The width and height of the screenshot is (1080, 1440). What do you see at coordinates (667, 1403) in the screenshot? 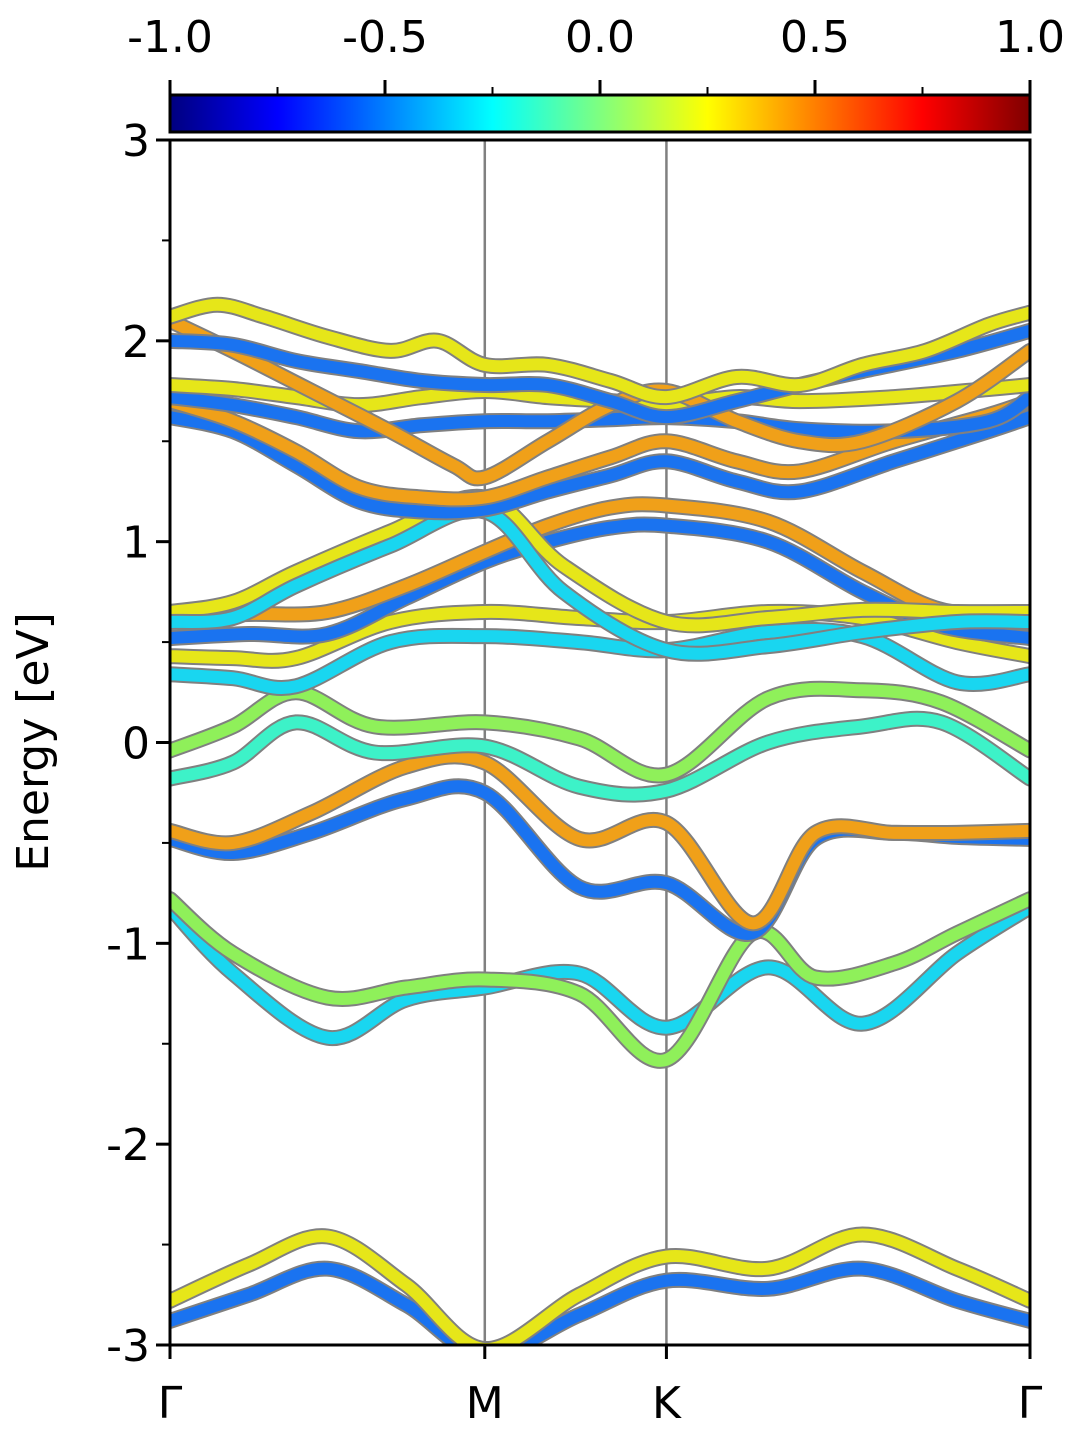
I see `kpoint-label: K` at bounding box center [667, 1403].